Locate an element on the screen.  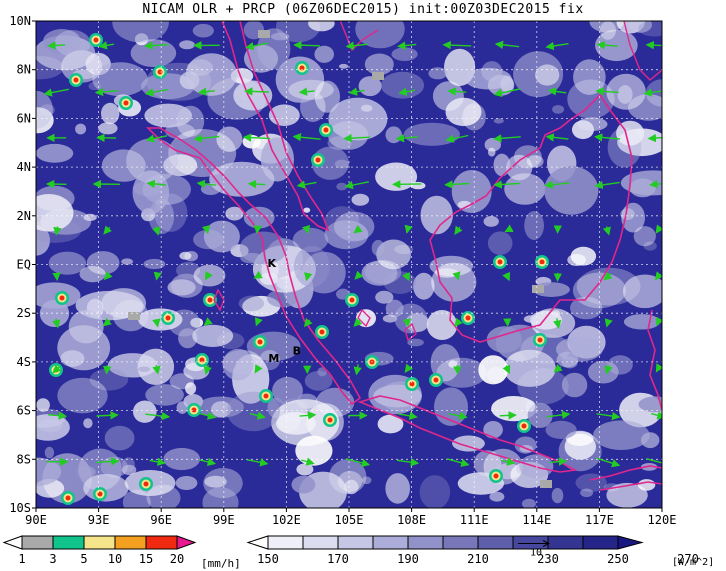
place-marker-label: B is located at coordinates (297, 351).